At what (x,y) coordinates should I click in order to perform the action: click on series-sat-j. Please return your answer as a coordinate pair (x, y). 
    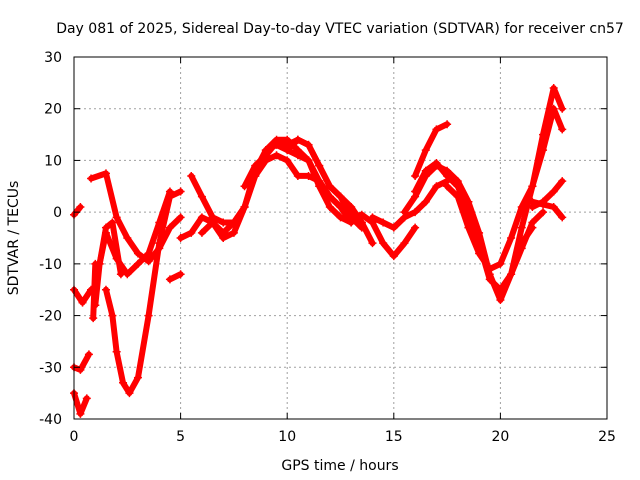
    Looking at the image, I should click on (175, 277).